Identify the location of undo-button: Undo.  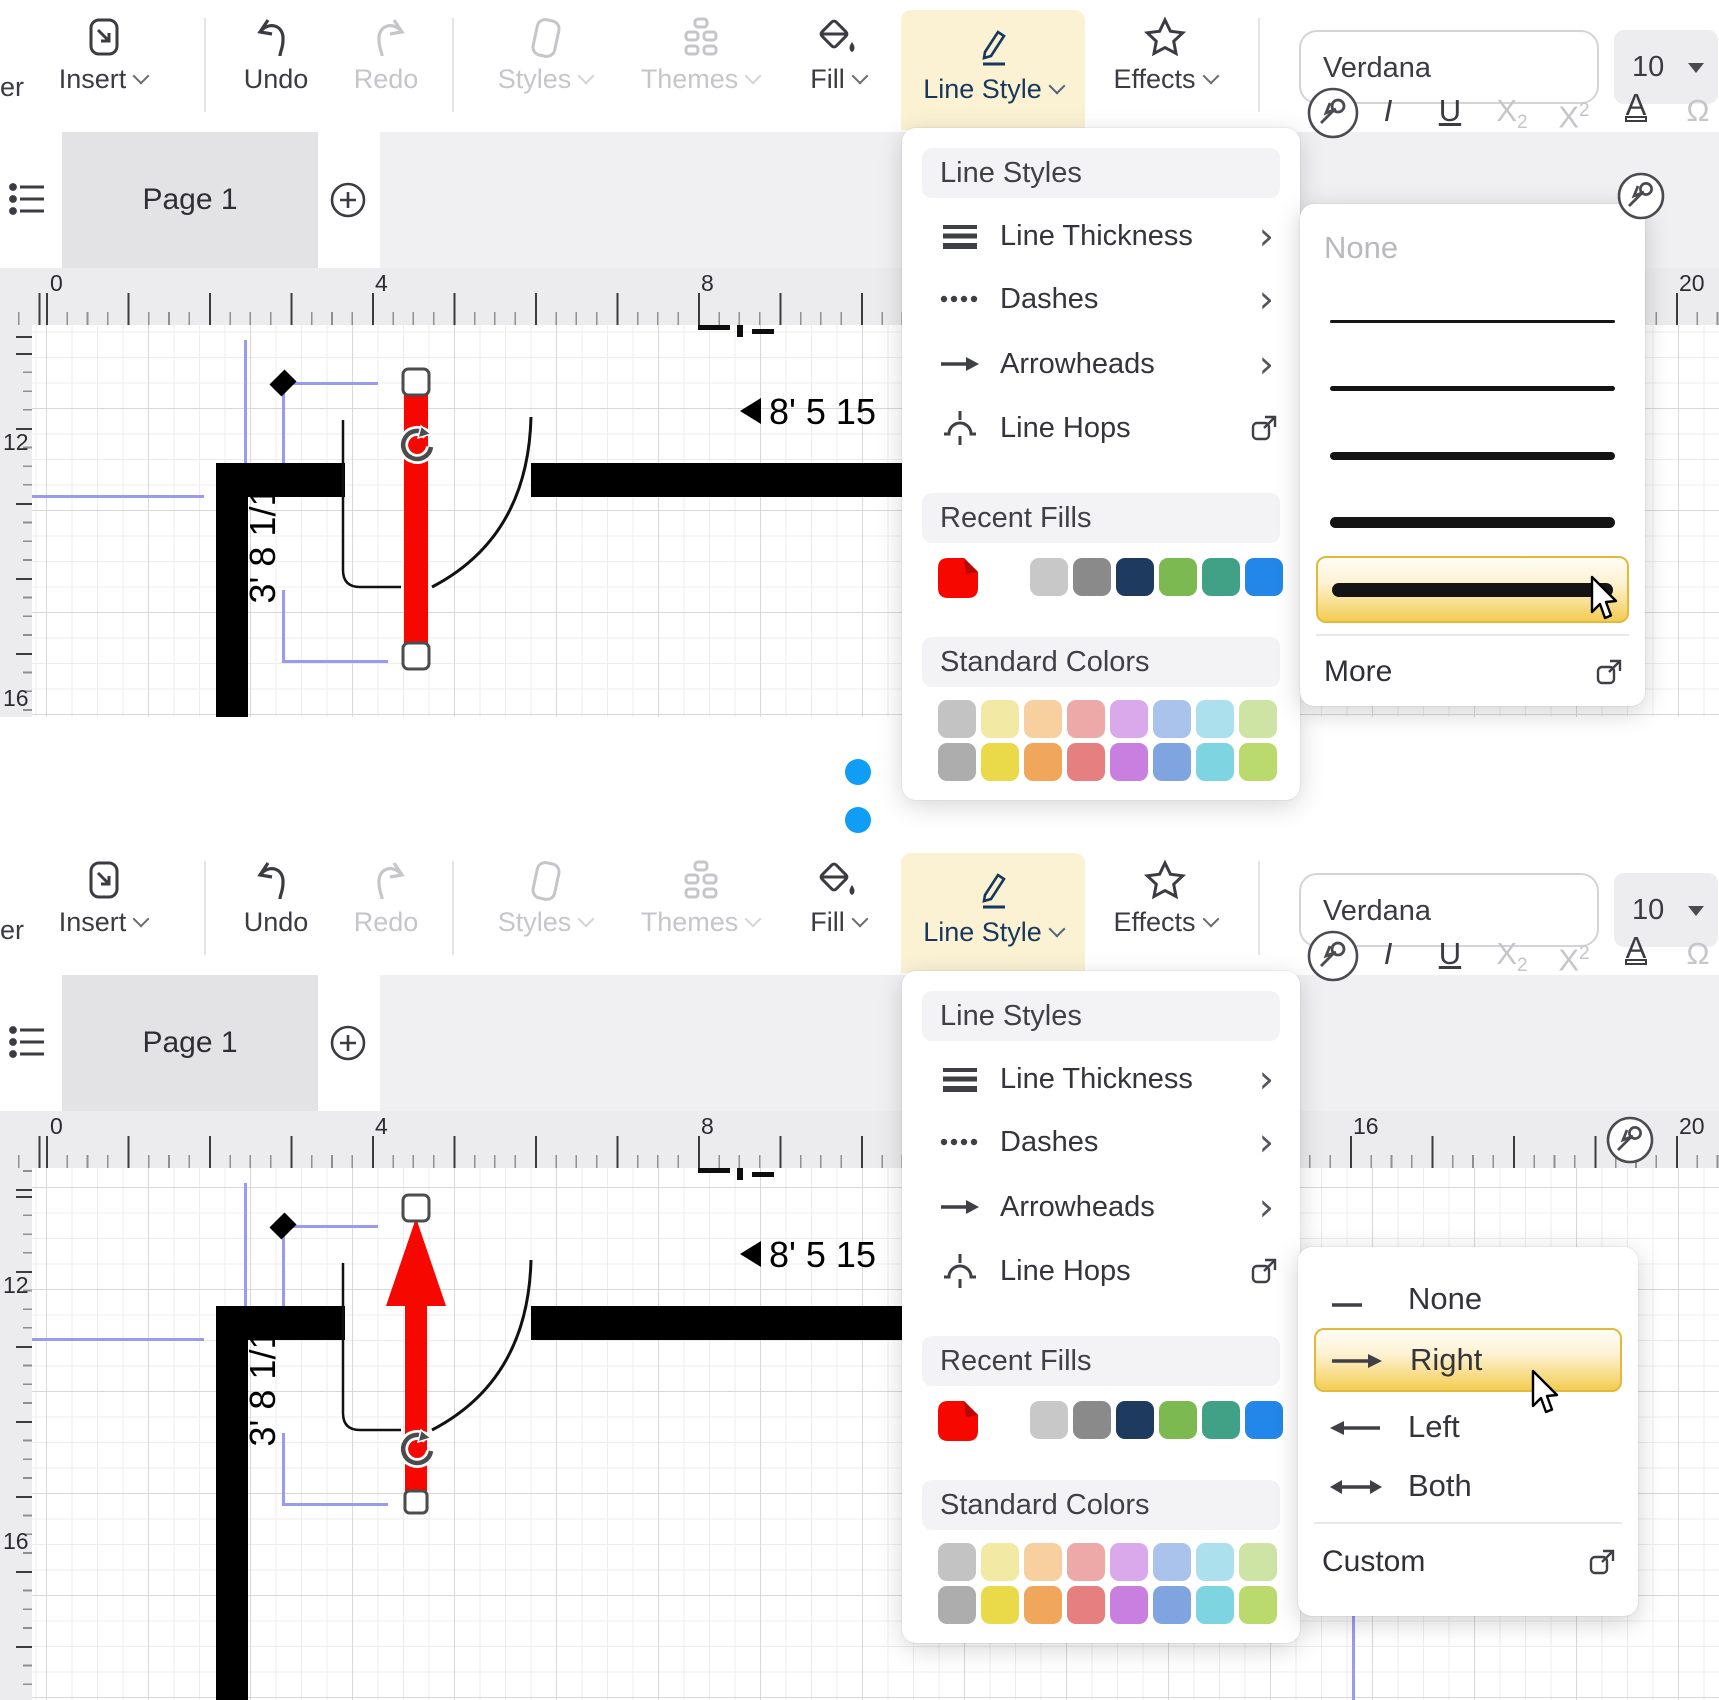
(276, 909).